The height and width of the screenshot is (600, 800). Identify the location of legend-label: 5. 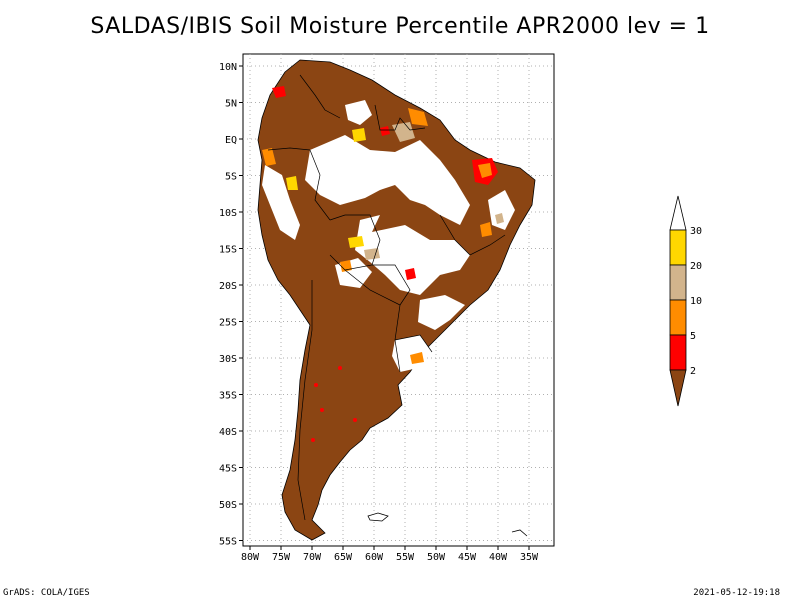
(693, 336).